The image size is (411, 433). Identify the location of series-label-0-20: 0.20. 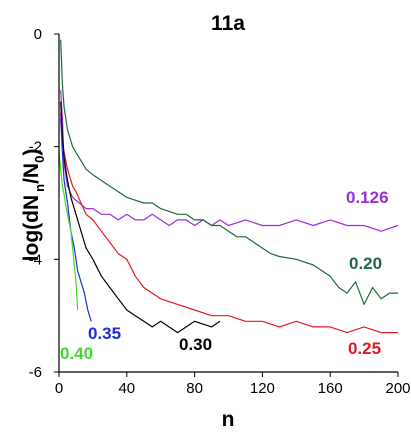
(365, 263).